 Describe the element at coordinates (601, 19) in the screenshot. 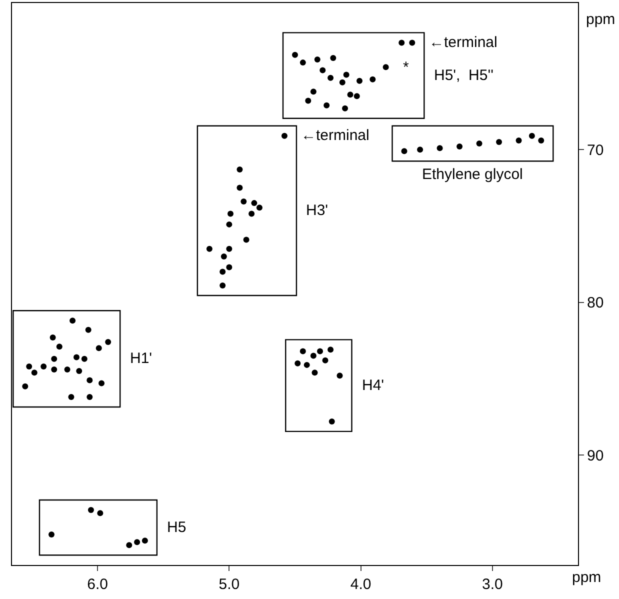

I see `y-axis-title: ppm` at that location.